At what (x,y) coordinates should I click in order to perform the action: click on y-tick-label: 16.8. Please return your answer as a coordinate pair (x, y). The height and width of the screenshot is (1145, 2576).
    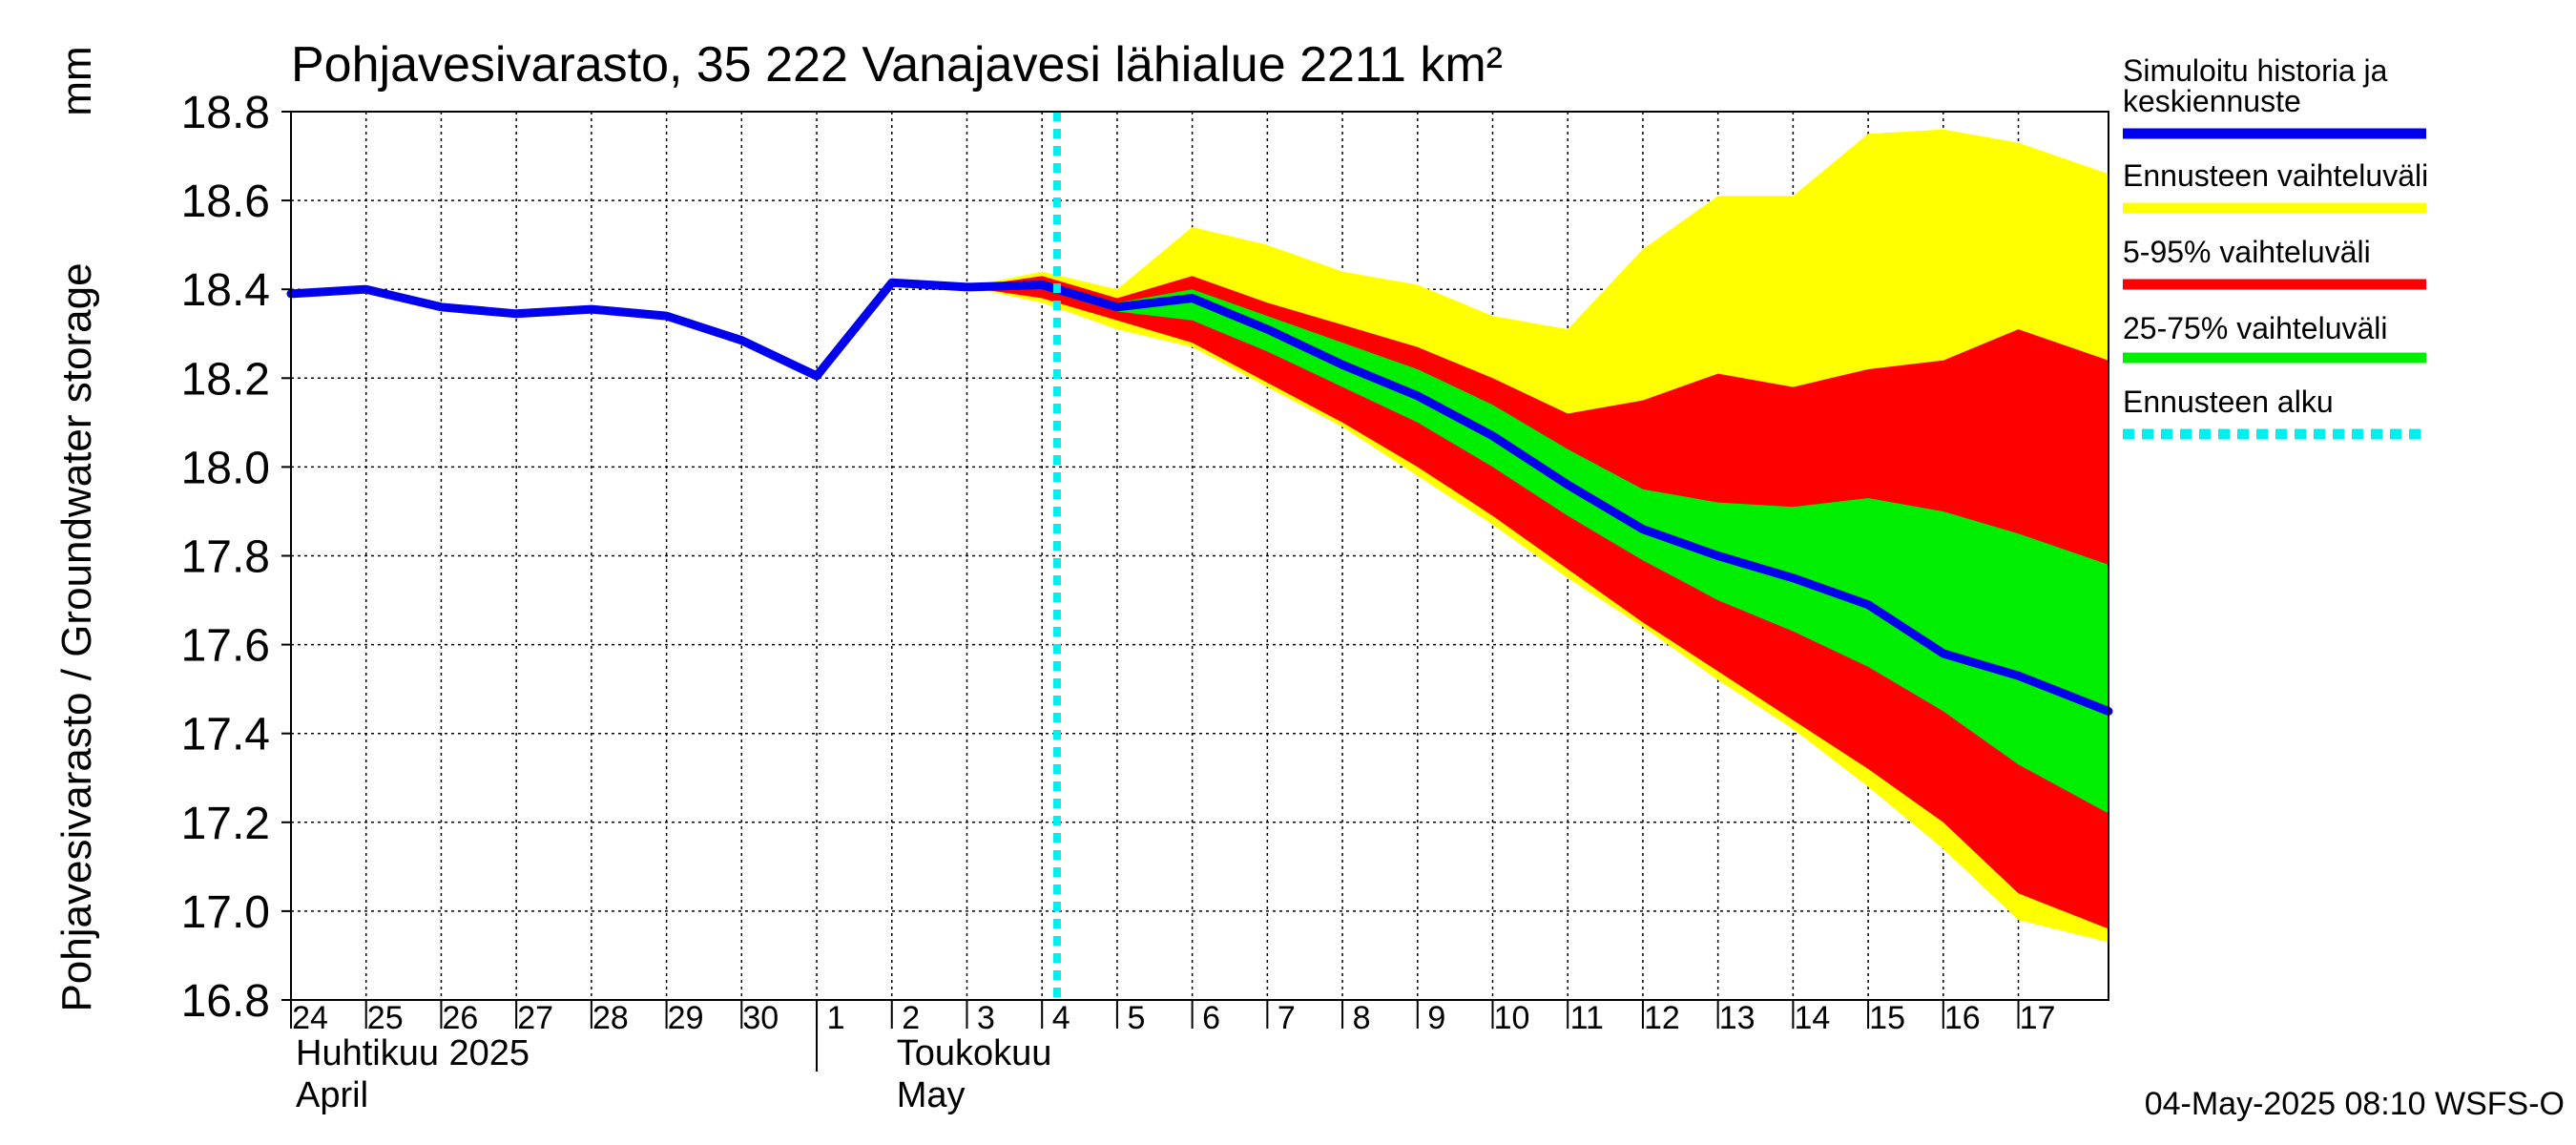
    Looking at the image, I should click on (225, 1001).